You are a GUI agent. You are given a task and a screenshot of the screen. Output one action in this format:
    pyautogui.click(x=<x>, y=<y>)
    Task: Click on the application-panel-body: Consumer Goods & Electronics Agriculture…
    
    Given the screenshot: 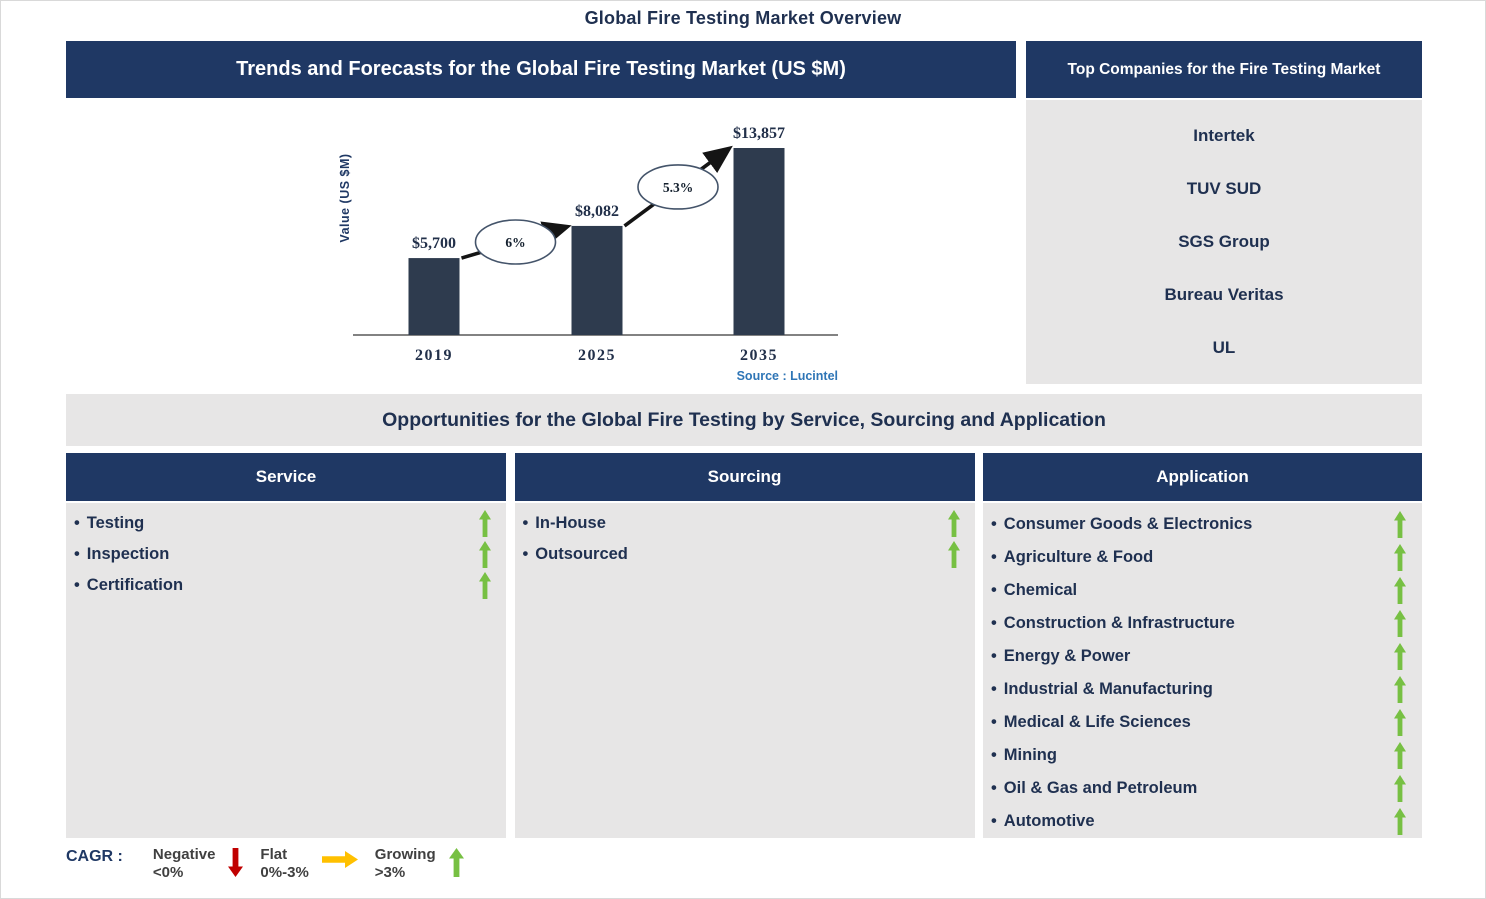 What is the action you would take?
    pyautogui.click(x=1202, y=670)
    